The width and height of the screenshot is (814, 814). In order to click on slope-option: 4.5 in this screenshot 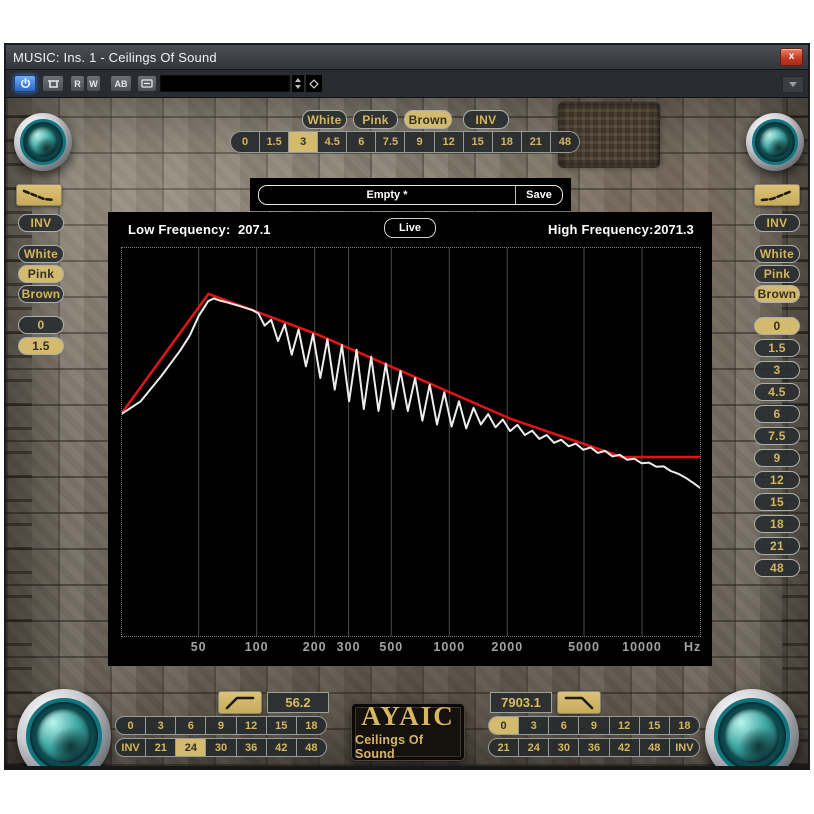, I will do `click(332, 142)`.